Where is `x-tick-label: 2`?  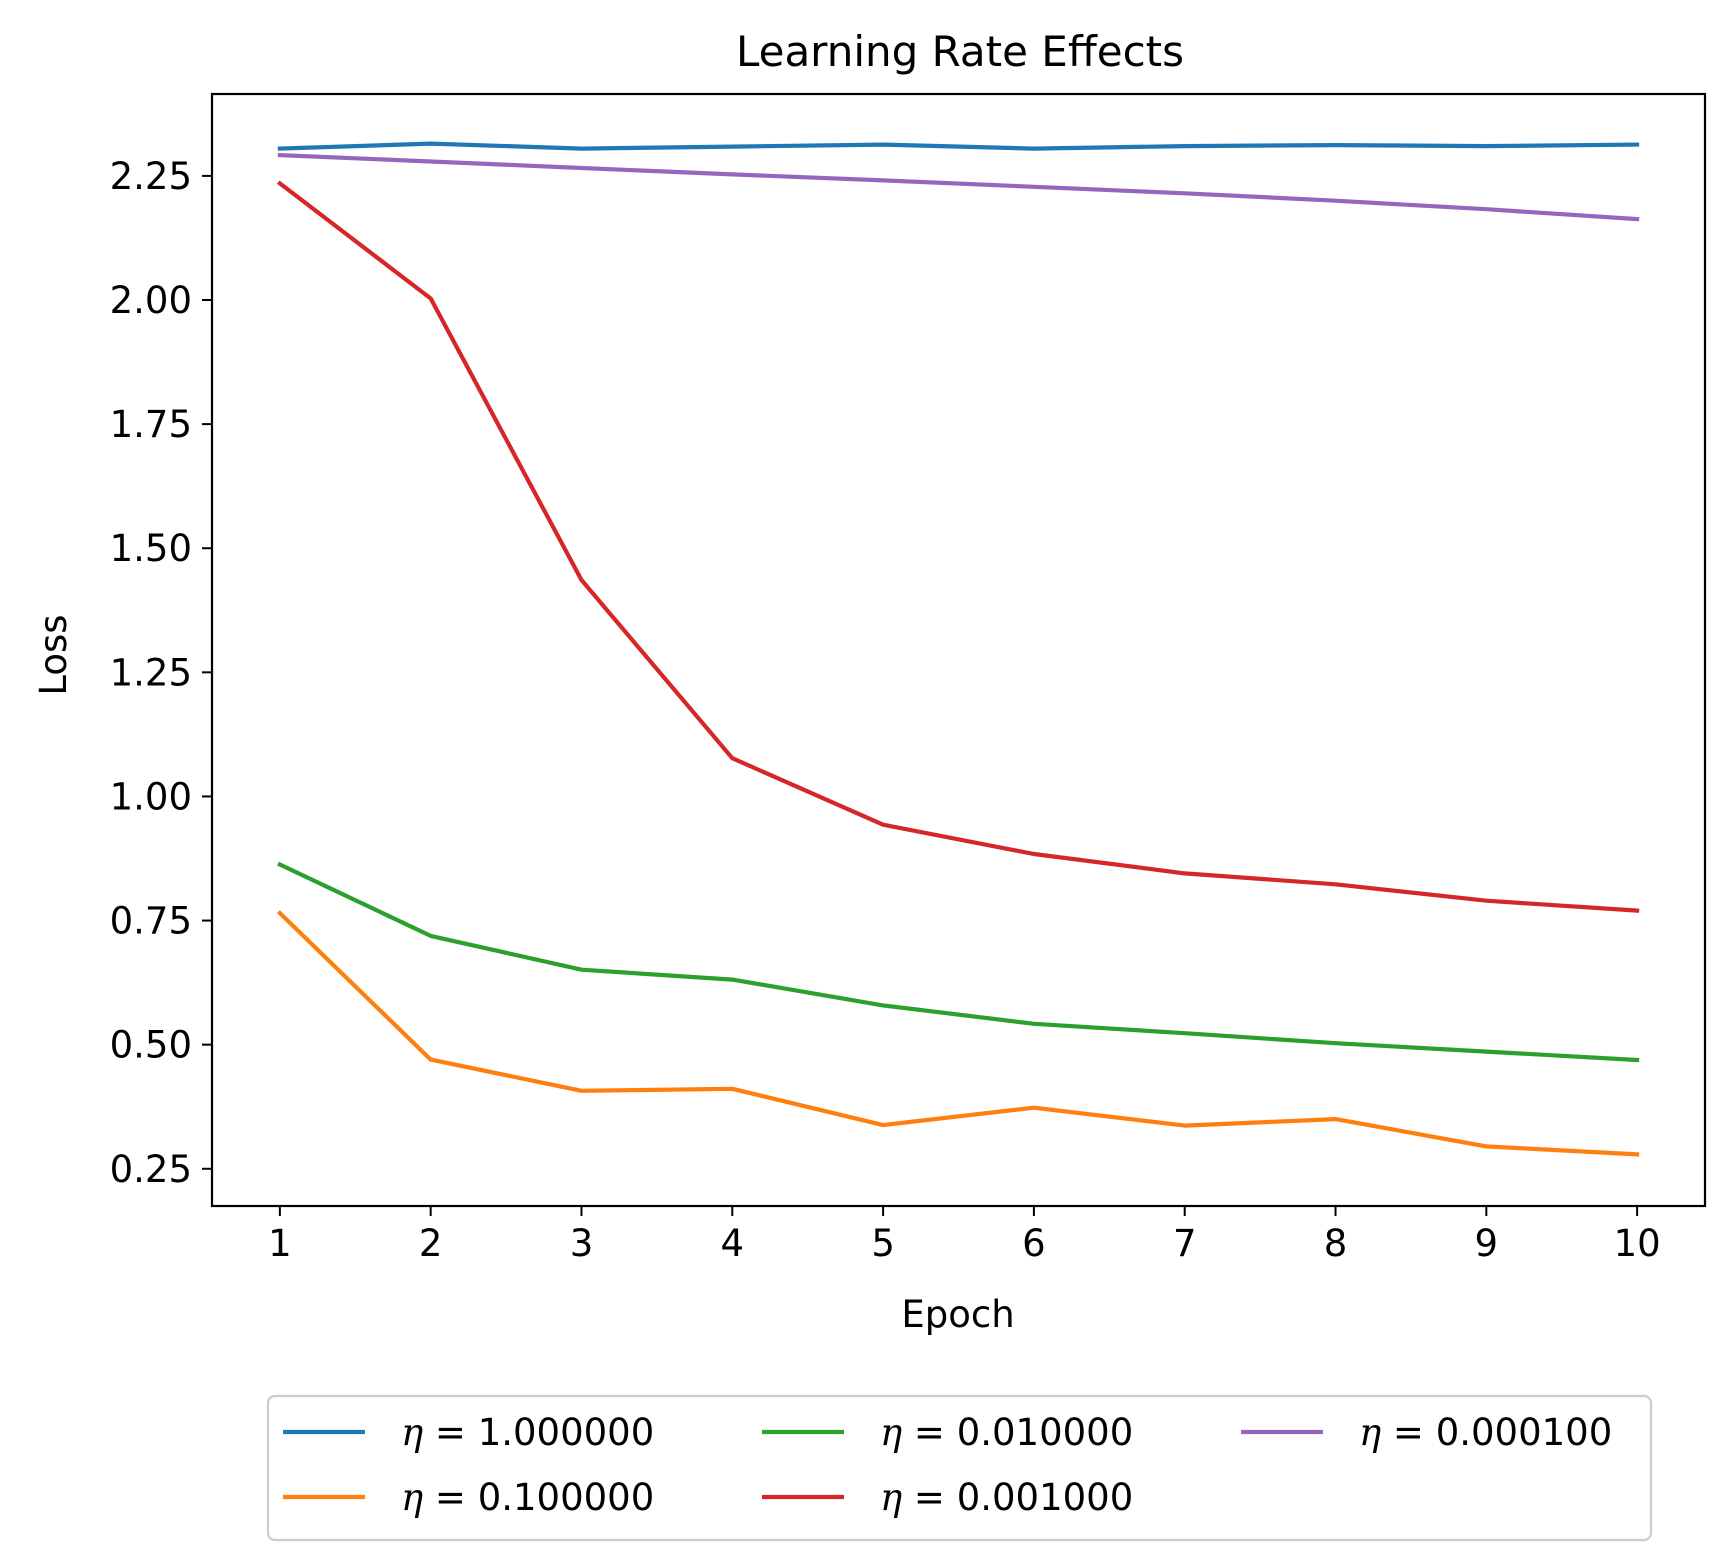 x-tick-label: 2 is located at coordinates (431, 1243).